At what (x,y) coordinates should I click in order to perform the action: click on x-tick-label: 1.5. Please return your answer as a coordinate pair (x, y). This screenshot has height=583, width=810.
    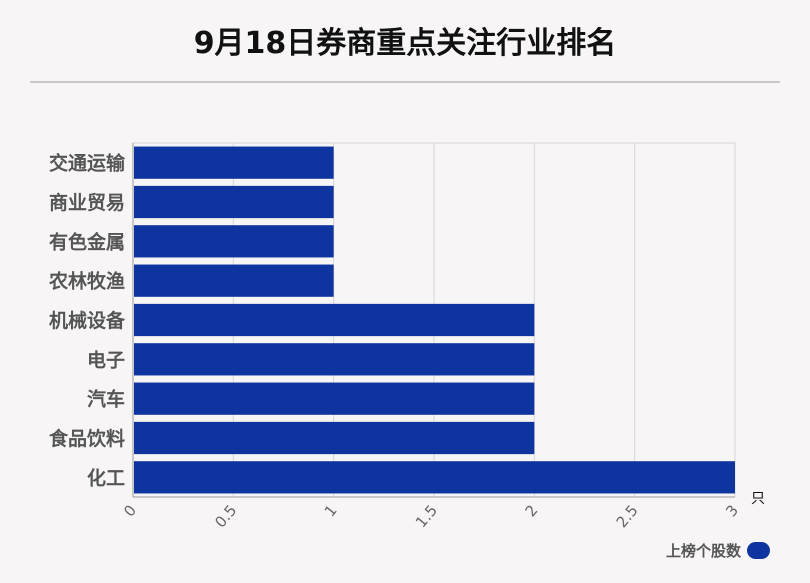
    Looking at the image, I should click on (426, 516).